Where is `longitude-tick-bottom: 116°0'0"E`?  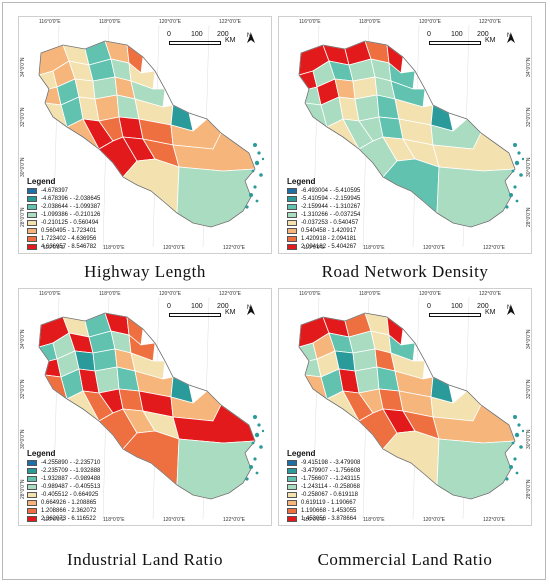 longitude-tick-bottom: 116°0'0"E is located at coordinates (54, 520).